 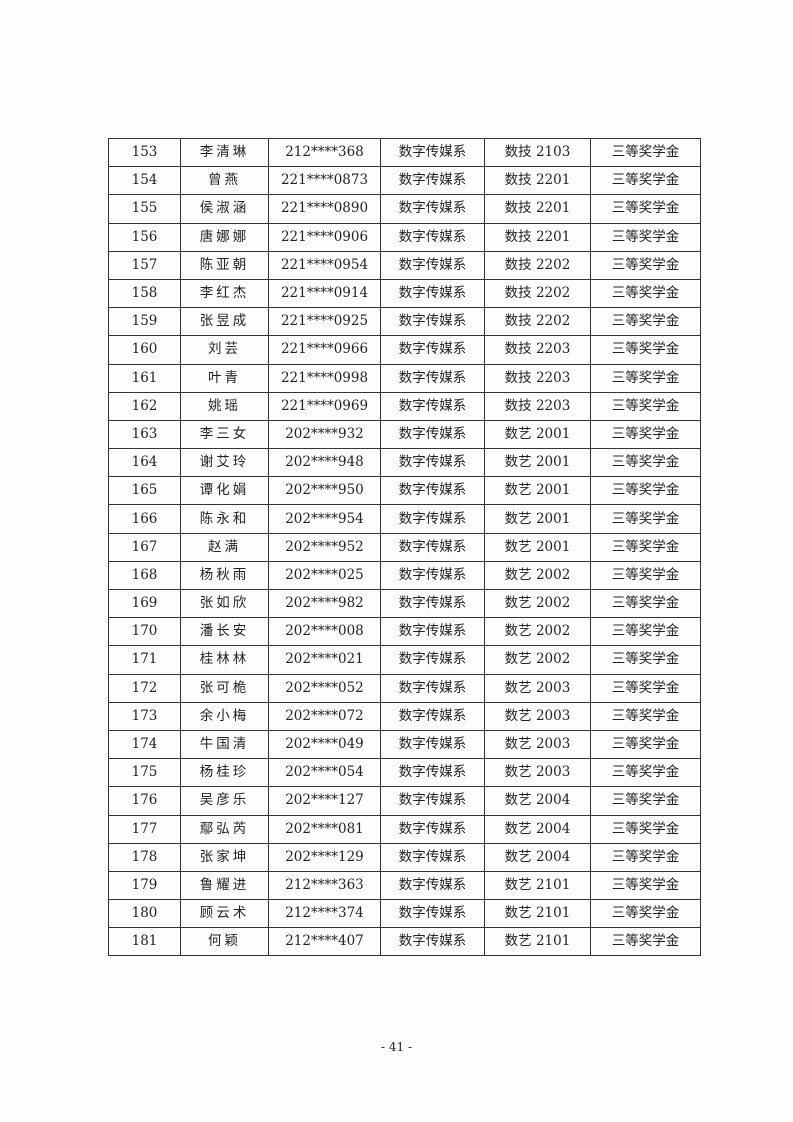 I want to click on row-number-cell: 159, so click(x=144, y=322).